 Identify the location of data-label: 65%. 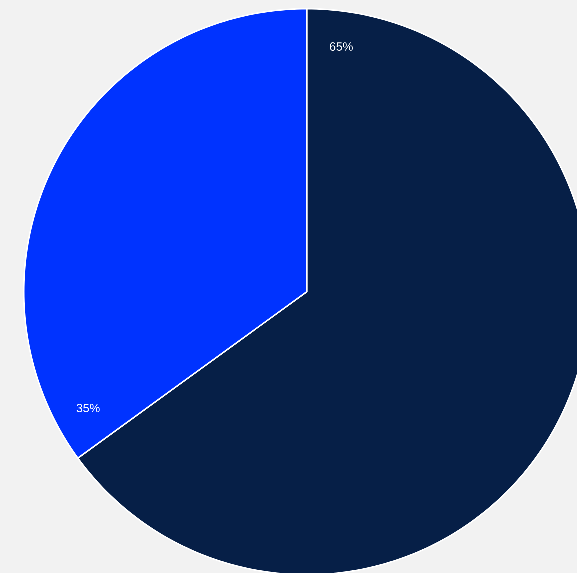
(341, 46).